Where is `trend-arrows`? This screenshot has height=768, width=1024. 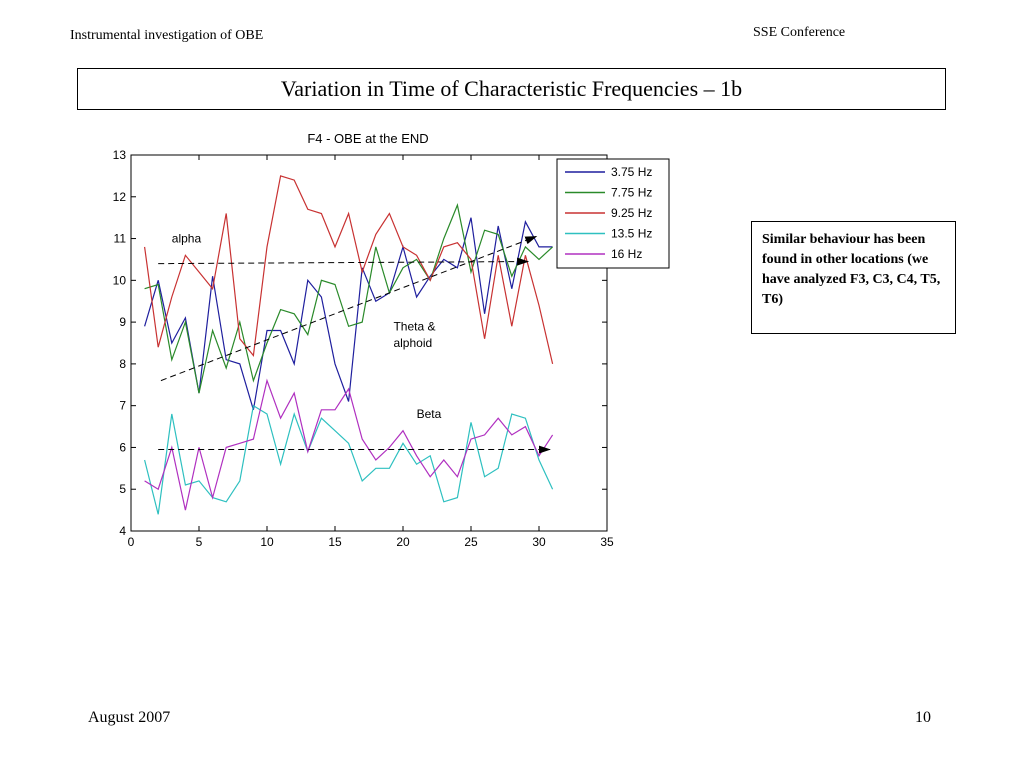
trend-arrows is located at coordinates (354, 344).